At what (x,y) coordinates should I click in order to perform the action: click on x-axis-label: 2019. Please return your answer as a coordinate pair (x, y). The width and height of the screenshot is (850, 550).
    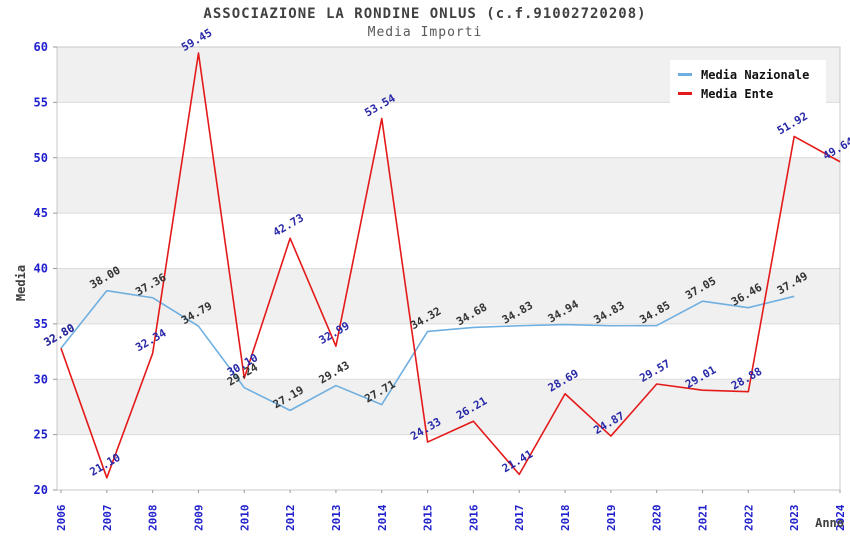
    Looking at the image, I should click on (611, 518).